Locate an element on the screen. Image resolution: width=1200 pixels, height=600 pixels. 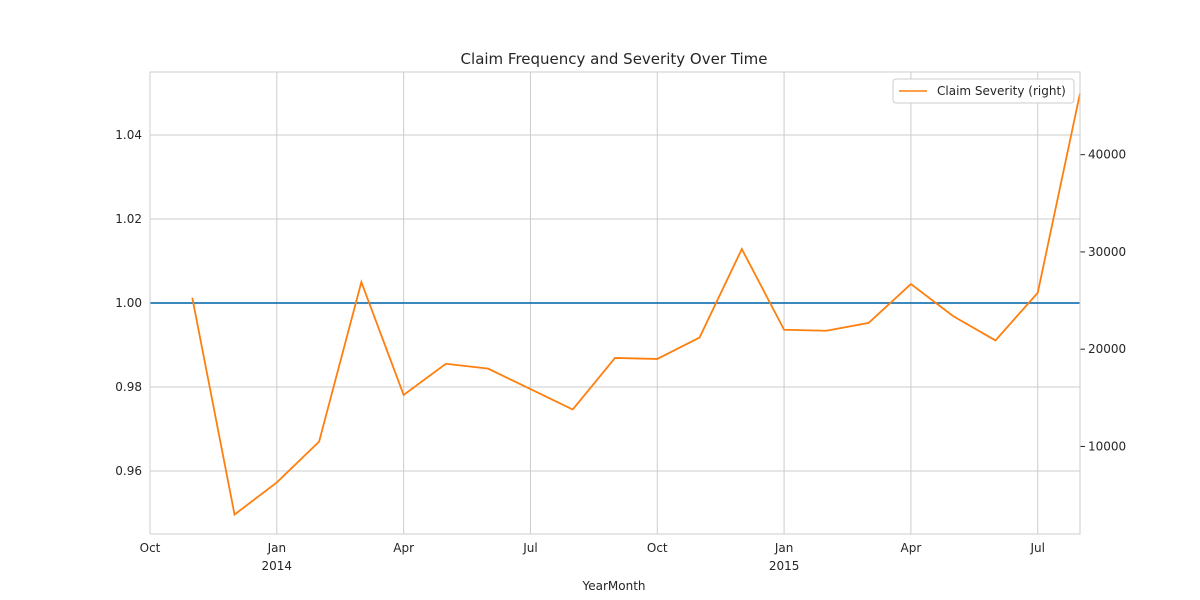
legend: Claim Severity (right) is located at coordinates (983, 91).